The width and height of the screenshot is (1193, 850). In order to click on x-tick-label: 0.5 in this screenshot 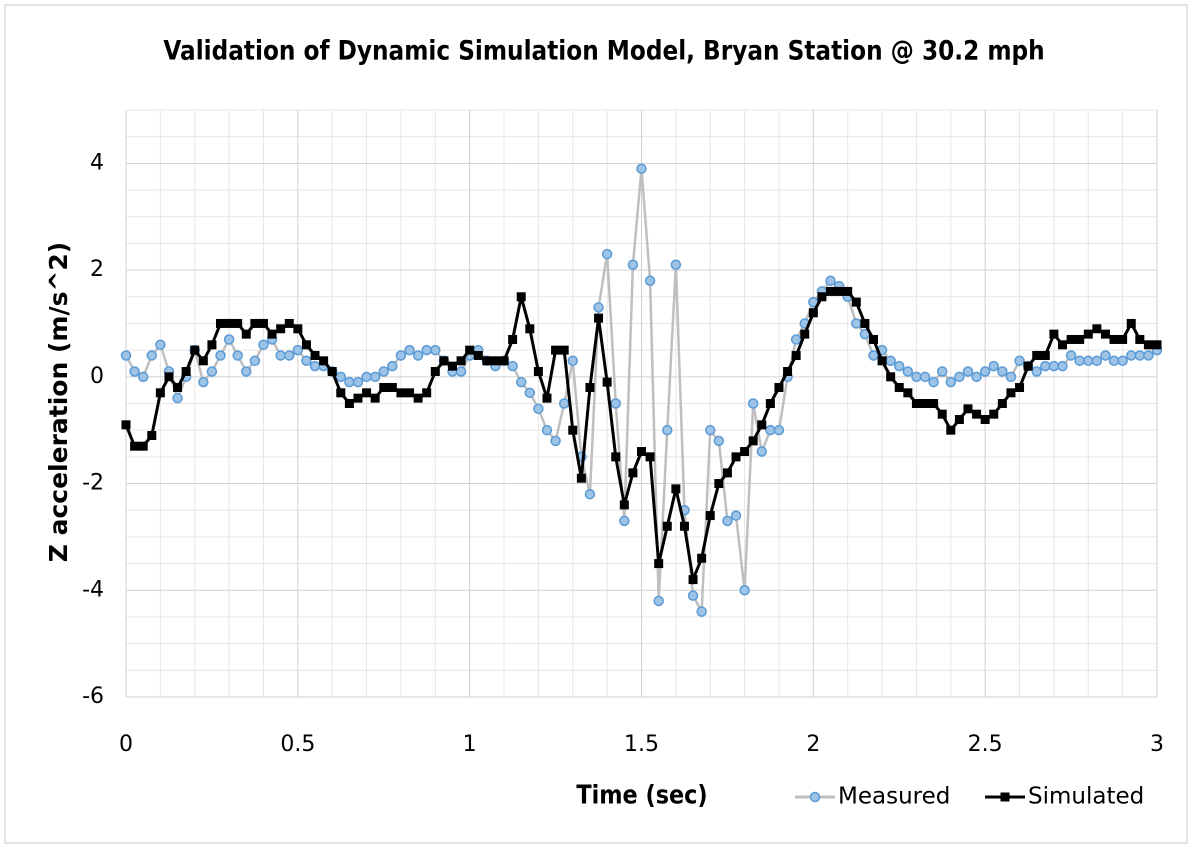, I will do `click(297, 744)`.